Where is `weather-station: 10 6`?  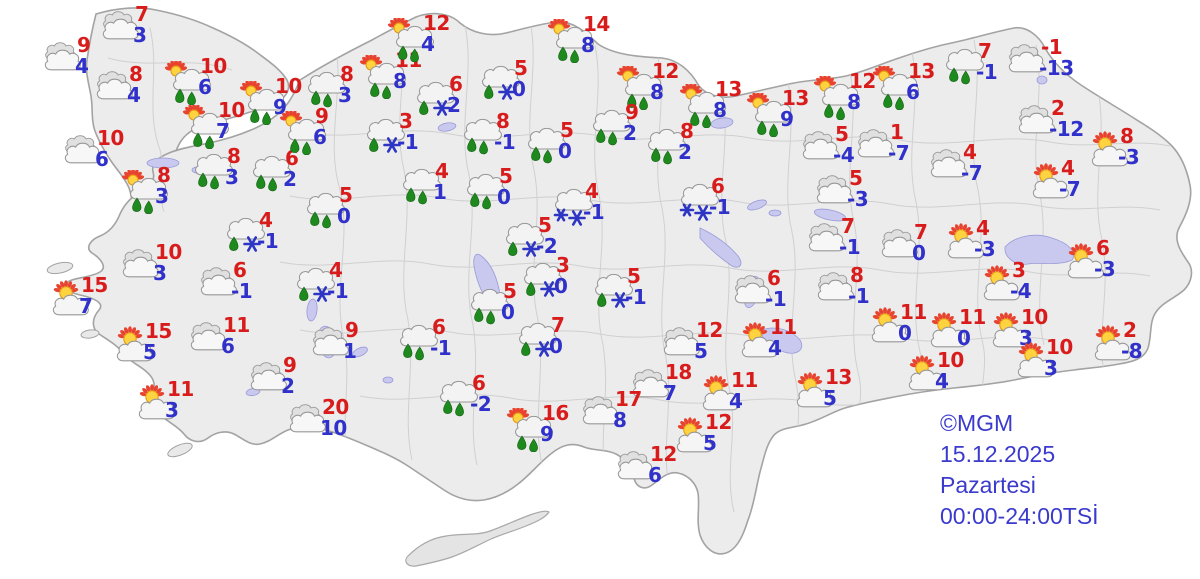
weather-station: 10 6 is located at coordinates (92, 153).